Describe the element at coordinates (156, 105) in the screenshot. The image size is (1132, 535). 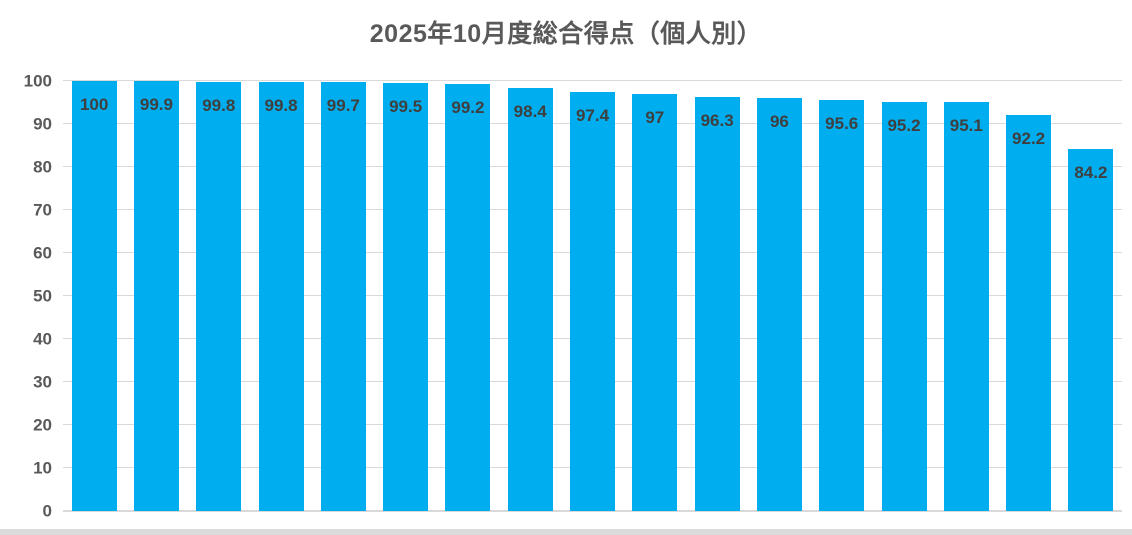
I see `bar-data-label: 99.9` at that location.